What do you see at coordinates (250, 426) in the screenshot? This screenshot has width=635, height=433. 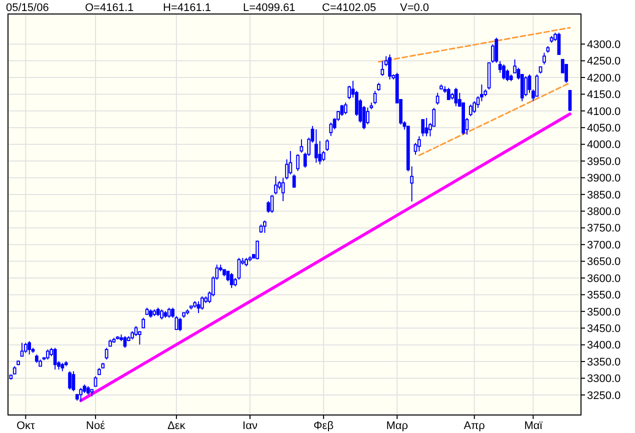 I see `x-tick-label: Ιαν` at bounding box center [250, 426].